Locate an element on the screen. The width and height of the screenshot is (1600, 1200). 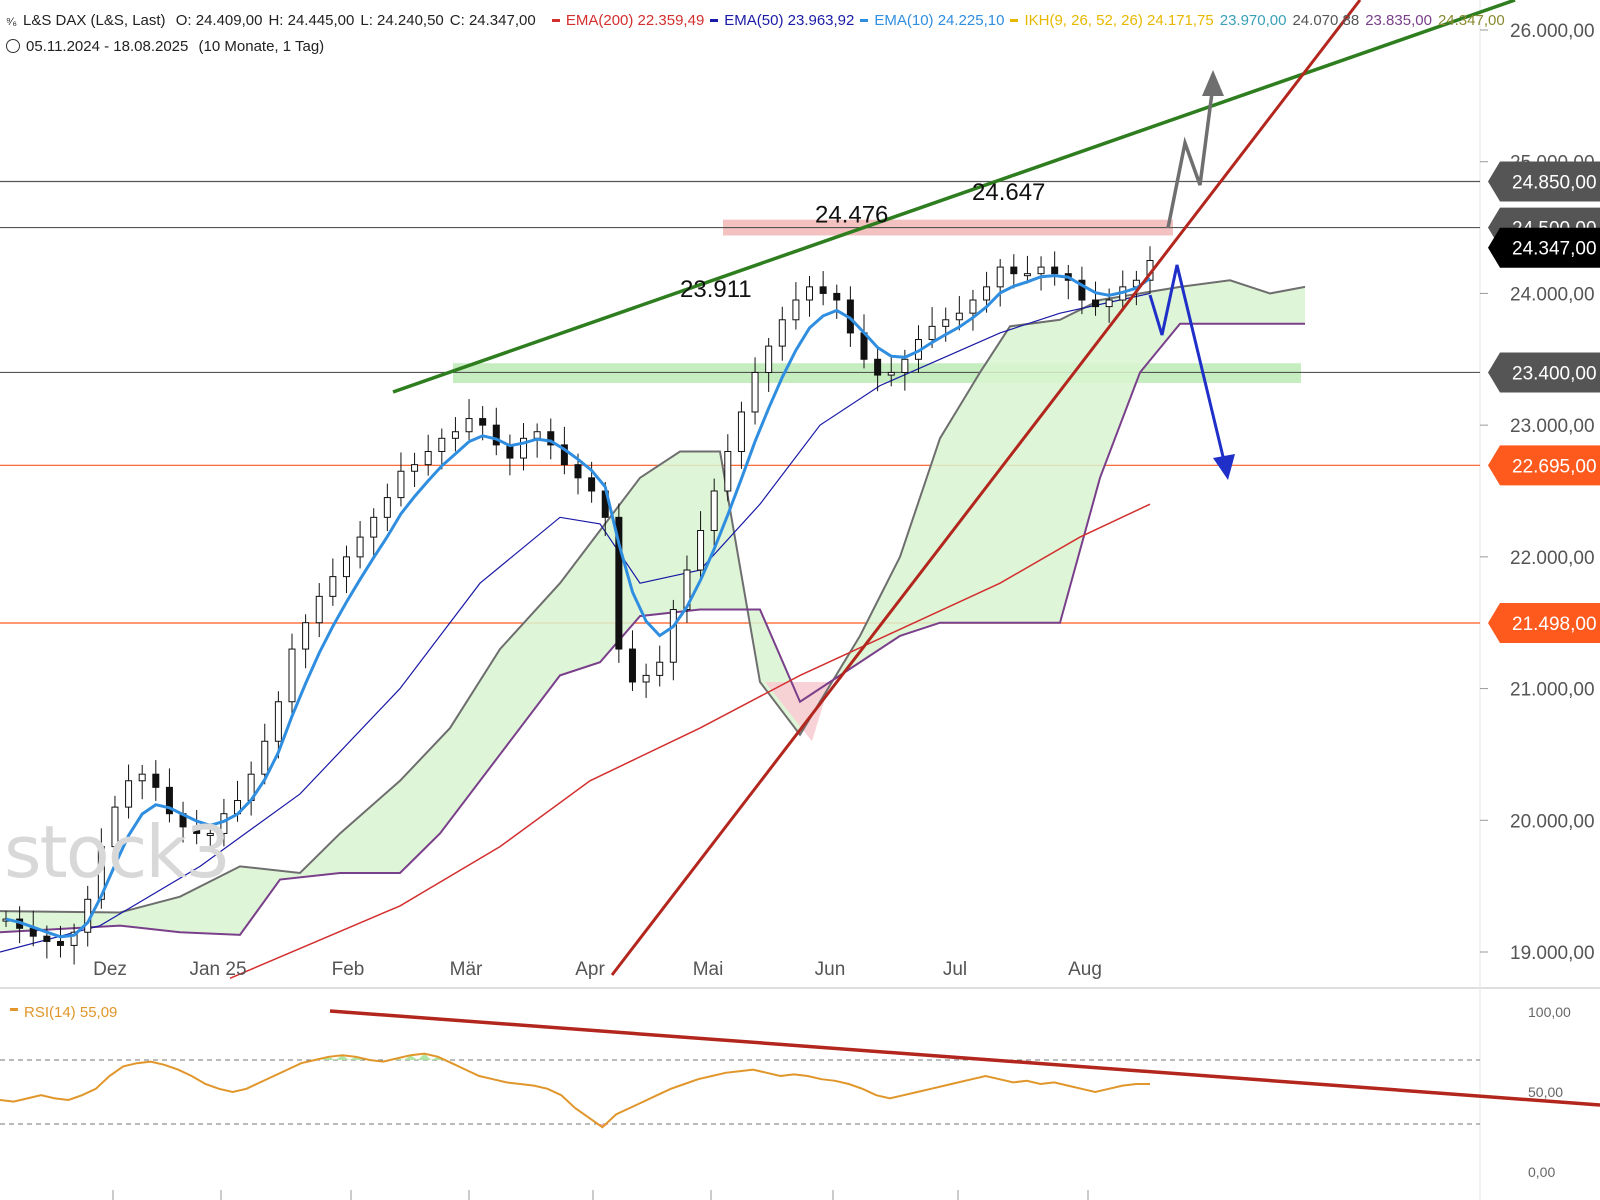
price-tag-label-4: 22.695,00 is located at coordinates (1554, 466).